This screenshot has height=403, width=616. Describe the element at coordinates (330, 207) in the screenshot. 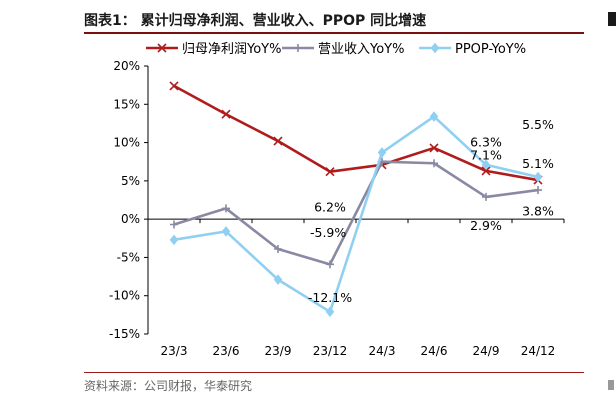

I see `data-label: 6.2%` at that location.